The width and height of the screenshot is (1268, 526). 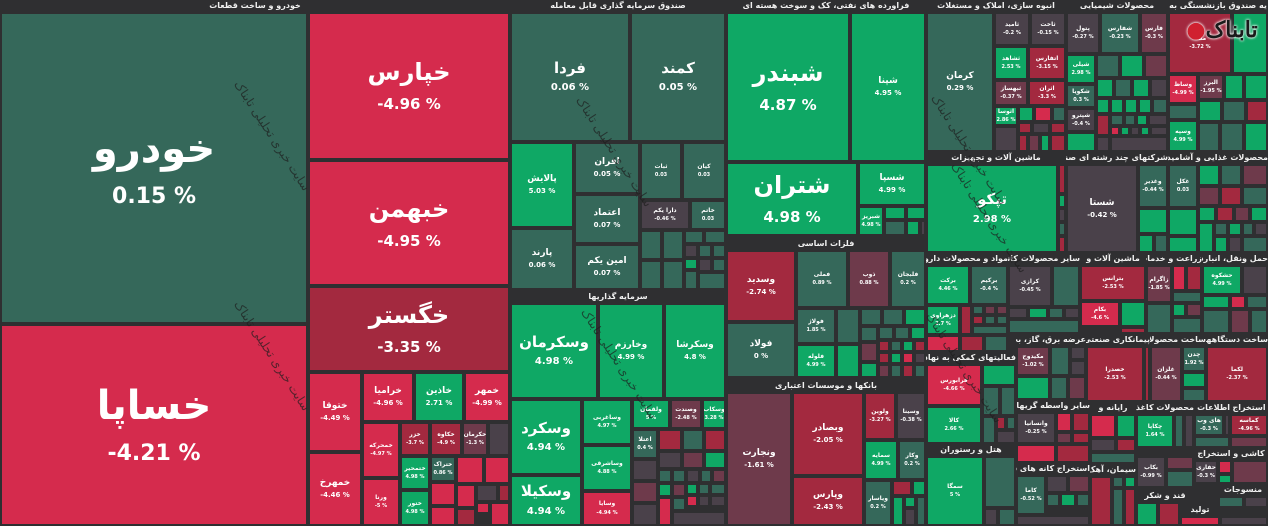 What do you see at coordinates (828, 434) in the screenshot?
I see `stock-tile: وبصادر -2.05 %` at bounding box center [828, 434].